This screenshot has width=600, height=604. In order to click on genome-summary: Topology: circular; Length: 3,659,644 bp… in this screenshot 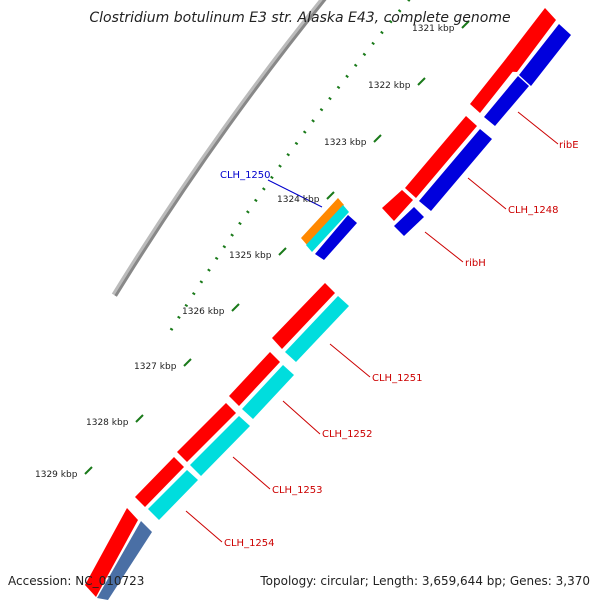, I will do `click(425, 581)`.